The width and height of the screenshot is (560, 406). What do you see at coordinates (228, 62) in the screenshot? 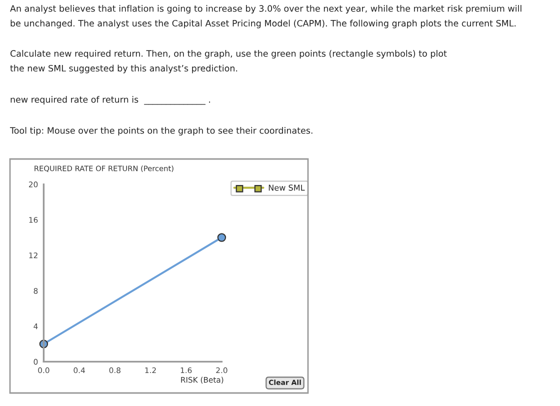
I see `text: Calculate new required return. Then, on the graph, use the green points (rectangle symbols) to plot the new SML suggested by this analyst’s prediction.` at bounding box center [228, 62].